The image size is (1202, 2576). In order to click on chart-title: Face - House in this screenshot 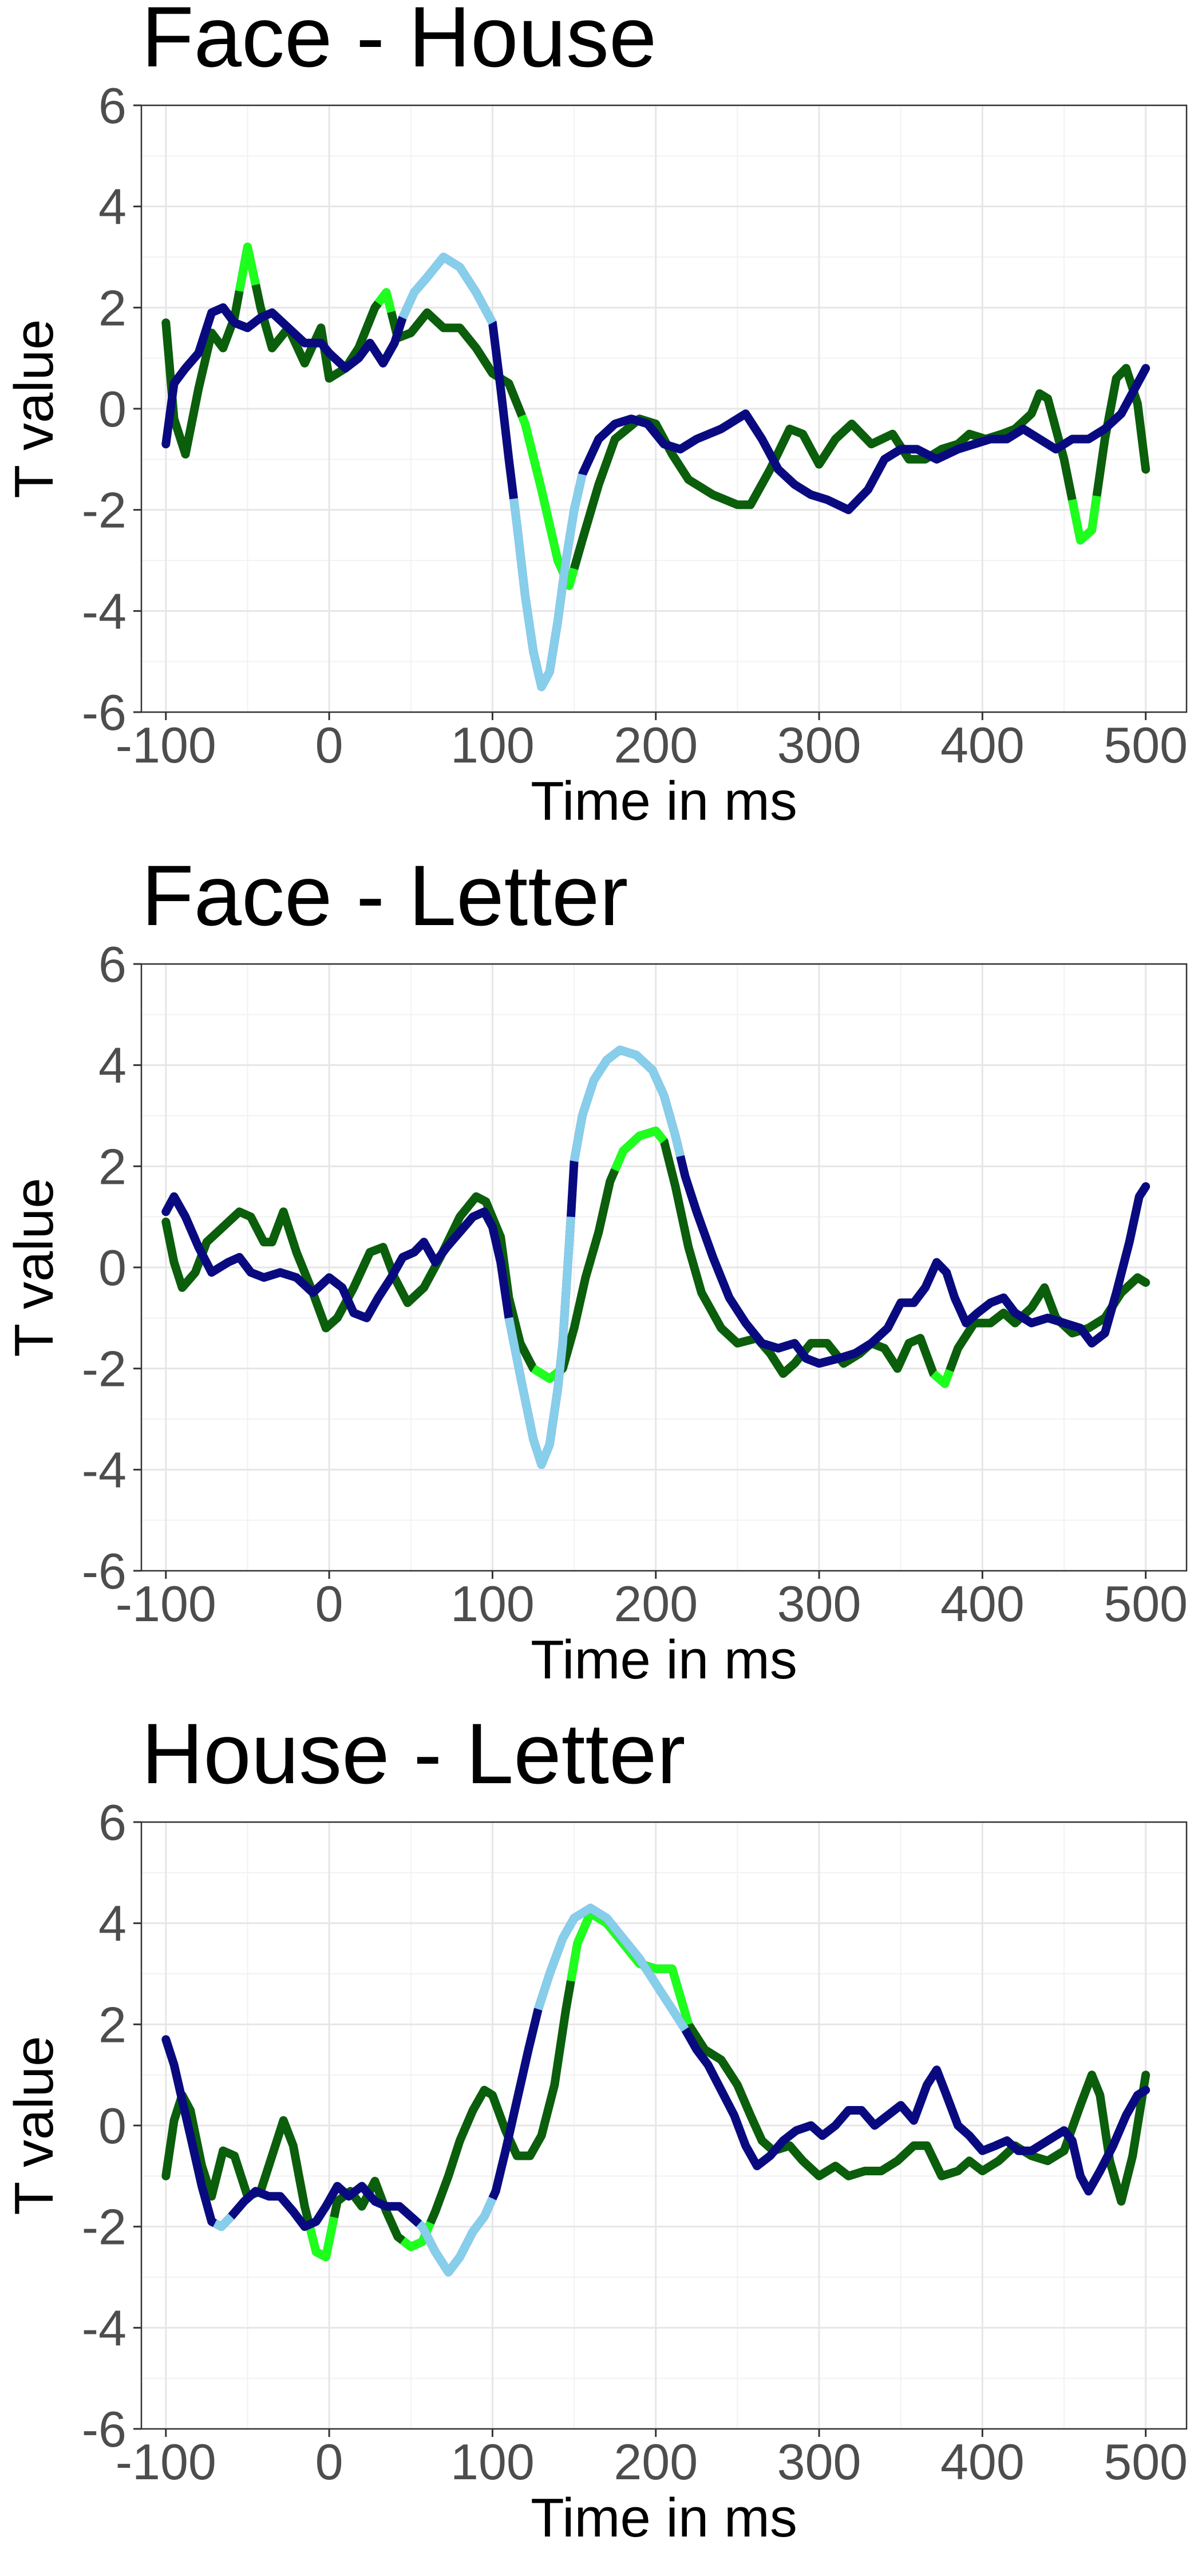, I will do `click(399, 42)`.